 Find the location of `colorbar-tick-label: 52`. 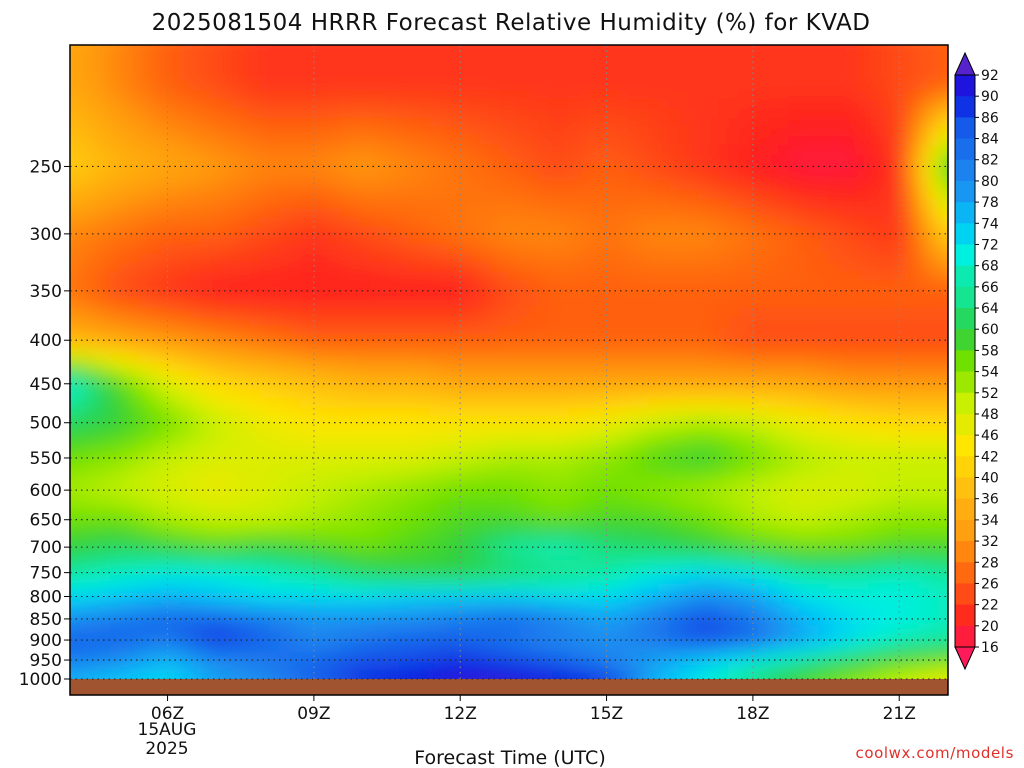

colorbar-tick-label: 52 is located at coordinates (990, 394).